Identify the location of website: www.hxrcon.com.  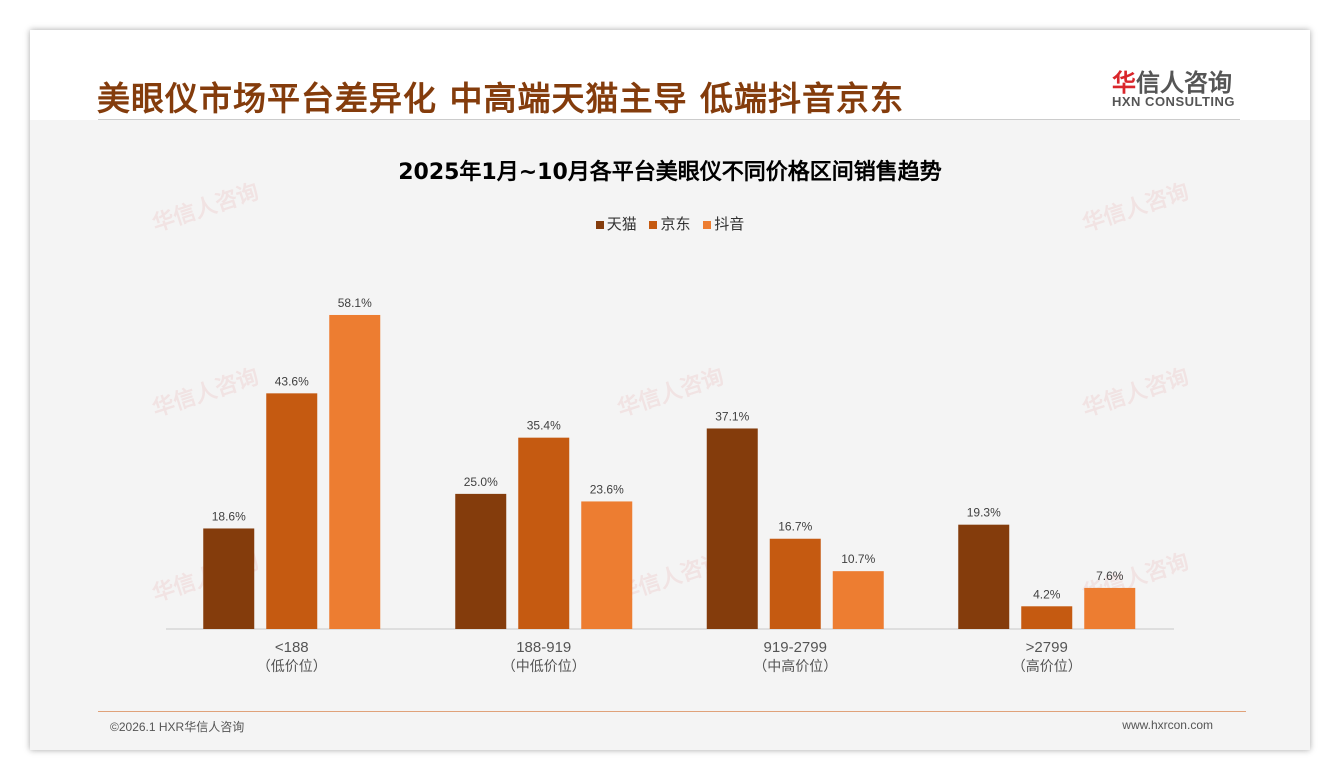
(1167, 725).